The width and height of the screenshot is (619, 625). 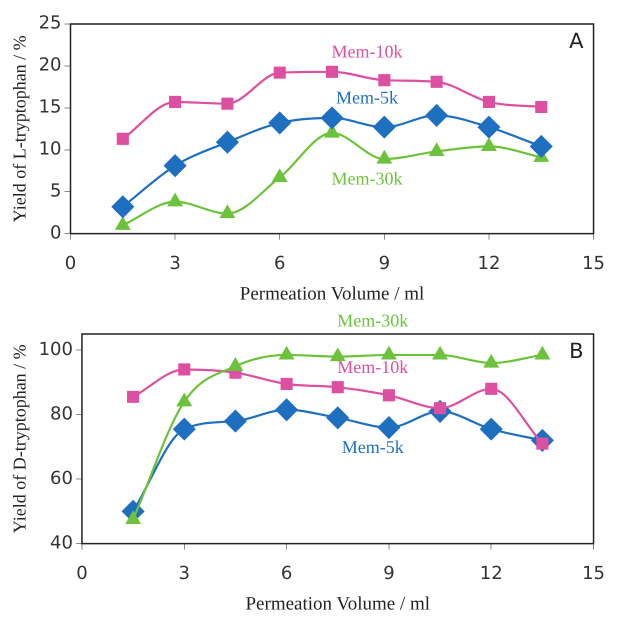 I want to click on y-tick-label: 10, so click(x=50, y=149).